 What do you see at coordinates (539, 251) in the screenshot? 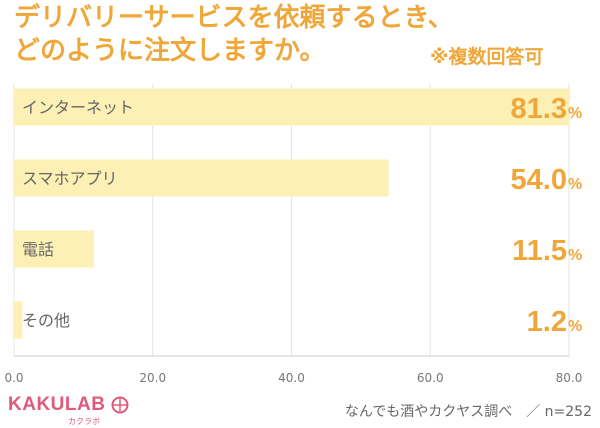
I see `value-label: 11.5` at bounding box center [539, 251].